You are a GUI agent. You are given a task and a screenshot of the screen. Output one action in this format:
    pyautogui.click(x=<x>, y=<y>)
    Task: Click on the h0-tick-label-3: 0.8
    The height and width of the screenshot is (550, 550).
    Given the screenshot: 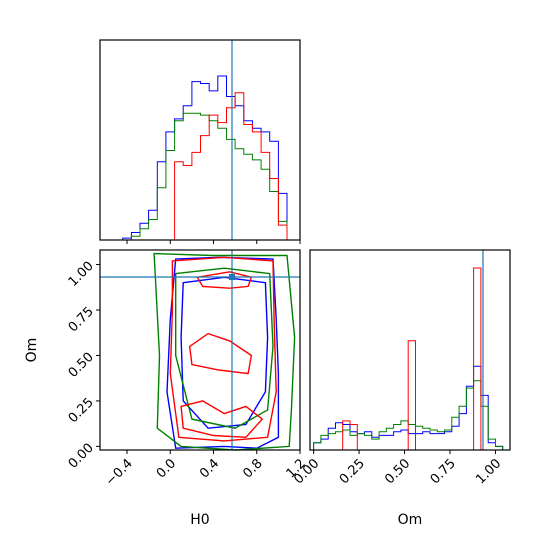 What is the action you would take?
    pyautogui.click(x=252, y=468)
    